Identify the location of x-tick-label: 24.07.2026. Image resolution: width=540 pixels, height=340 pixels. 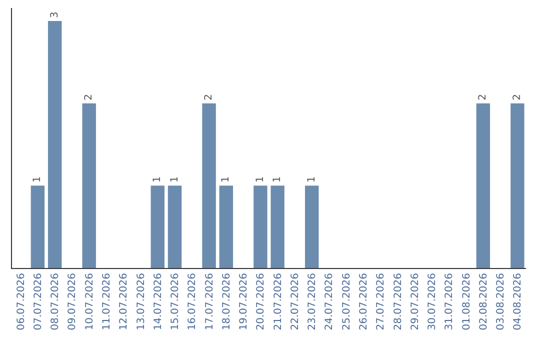
(330, 301).